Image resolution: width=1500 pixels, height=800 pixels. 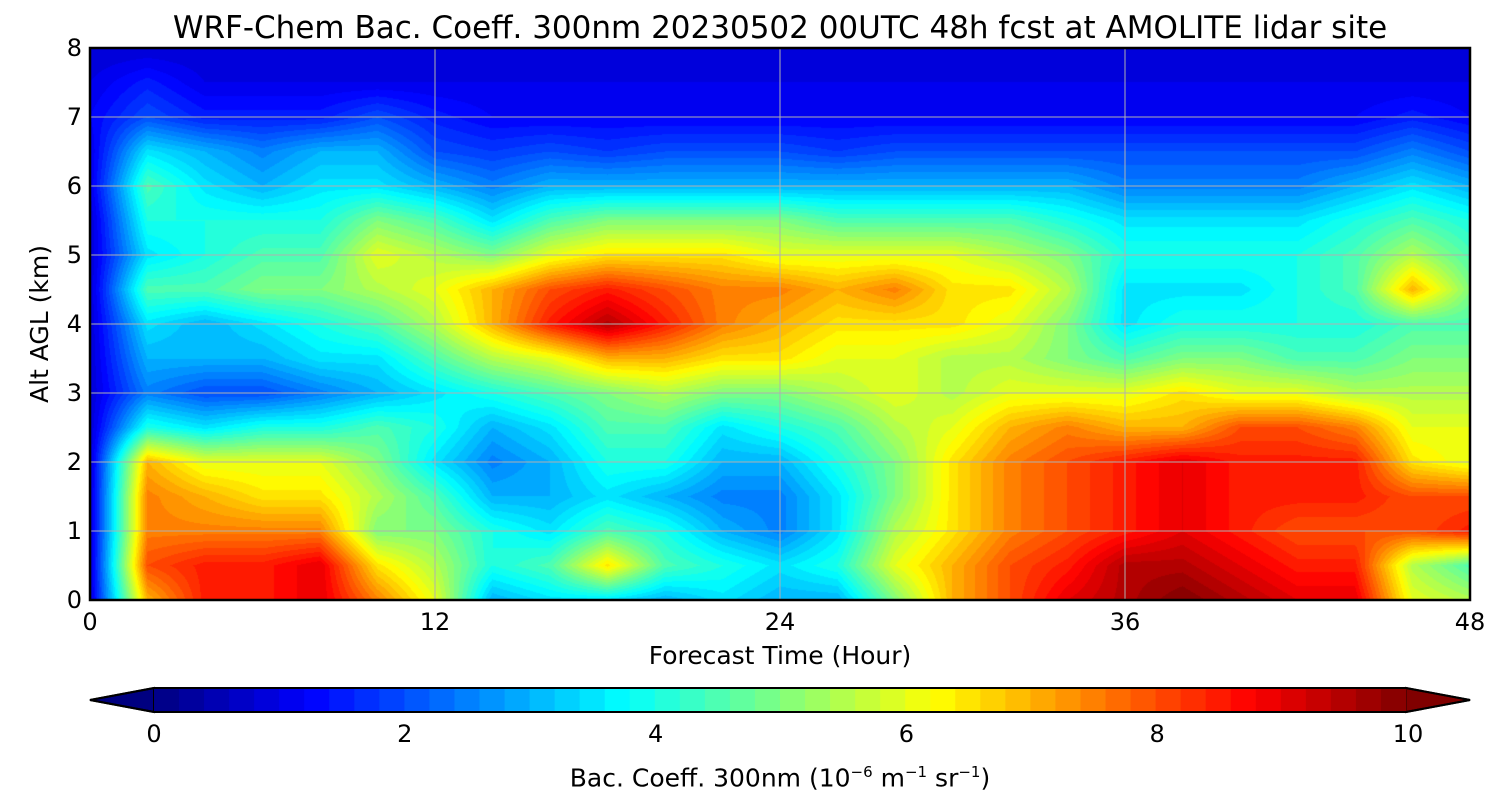 What do you see at coordinates (1438, 700) in the screenshot?
I see `colorbar-extend-high` at bounding box center [1438, 700].